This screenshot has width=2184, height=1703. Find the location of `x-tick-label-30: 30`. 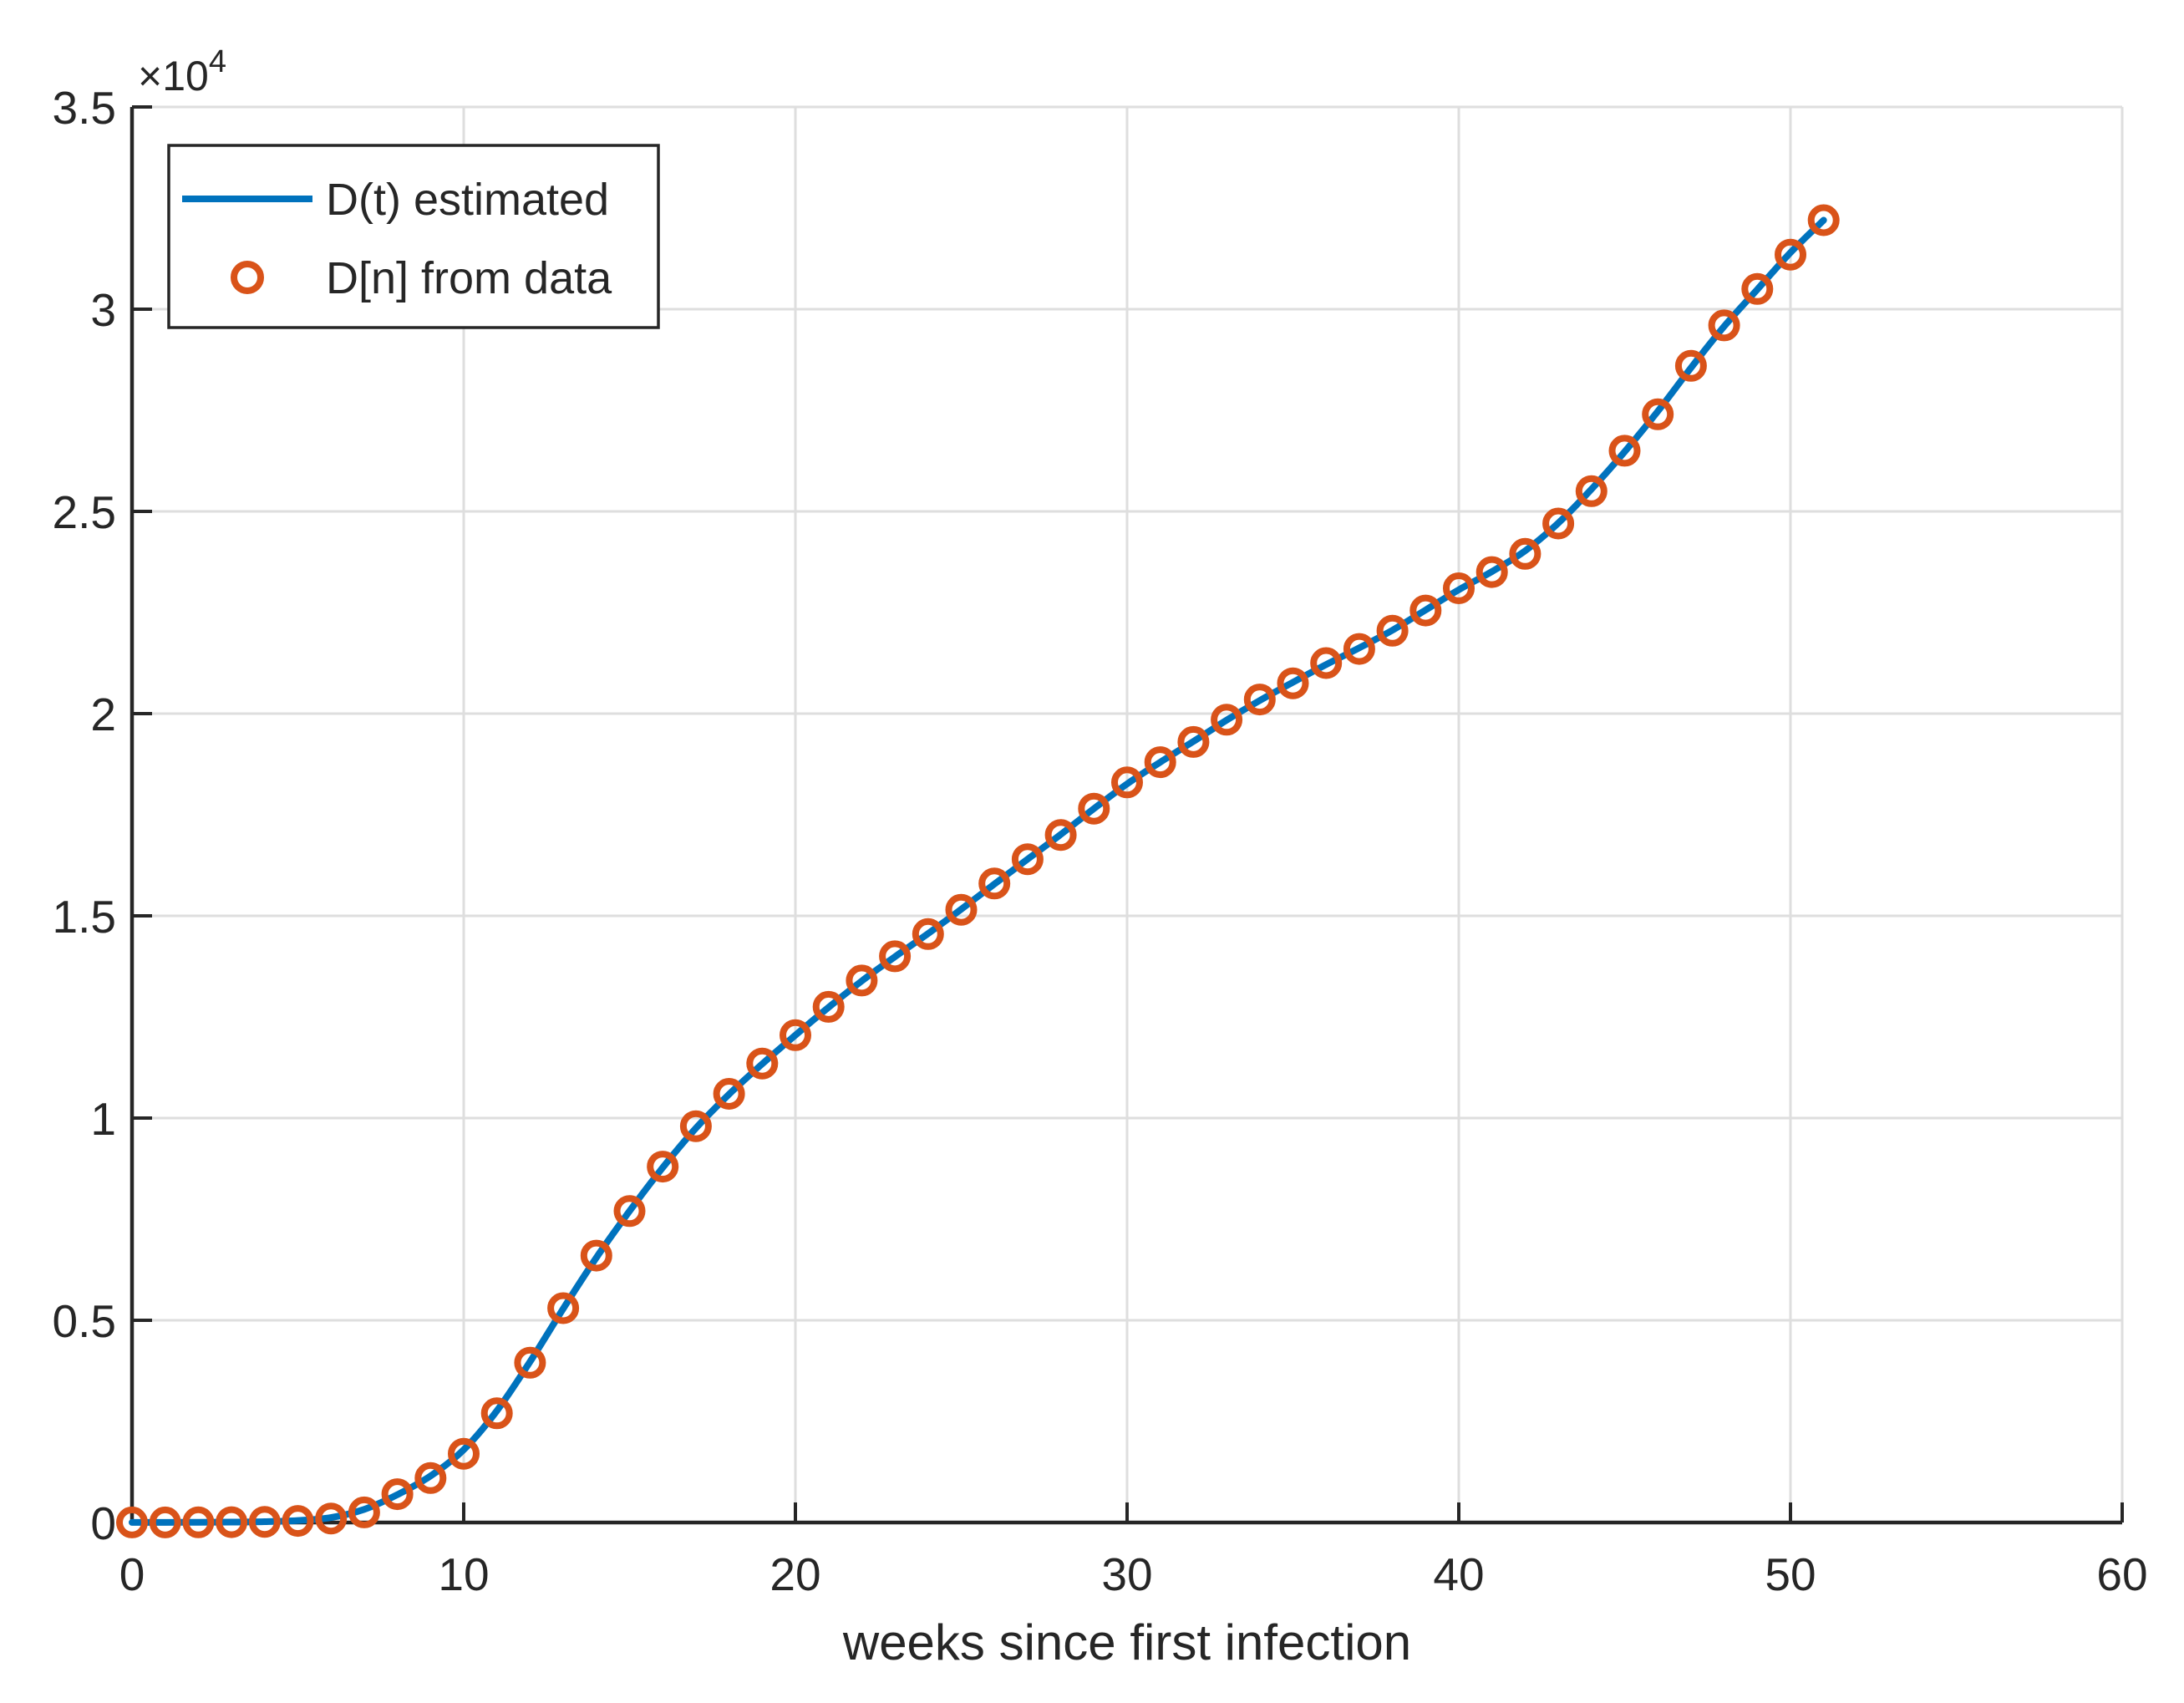

x-tick-label-30: 30 is located at coordinates (1126, 1574).